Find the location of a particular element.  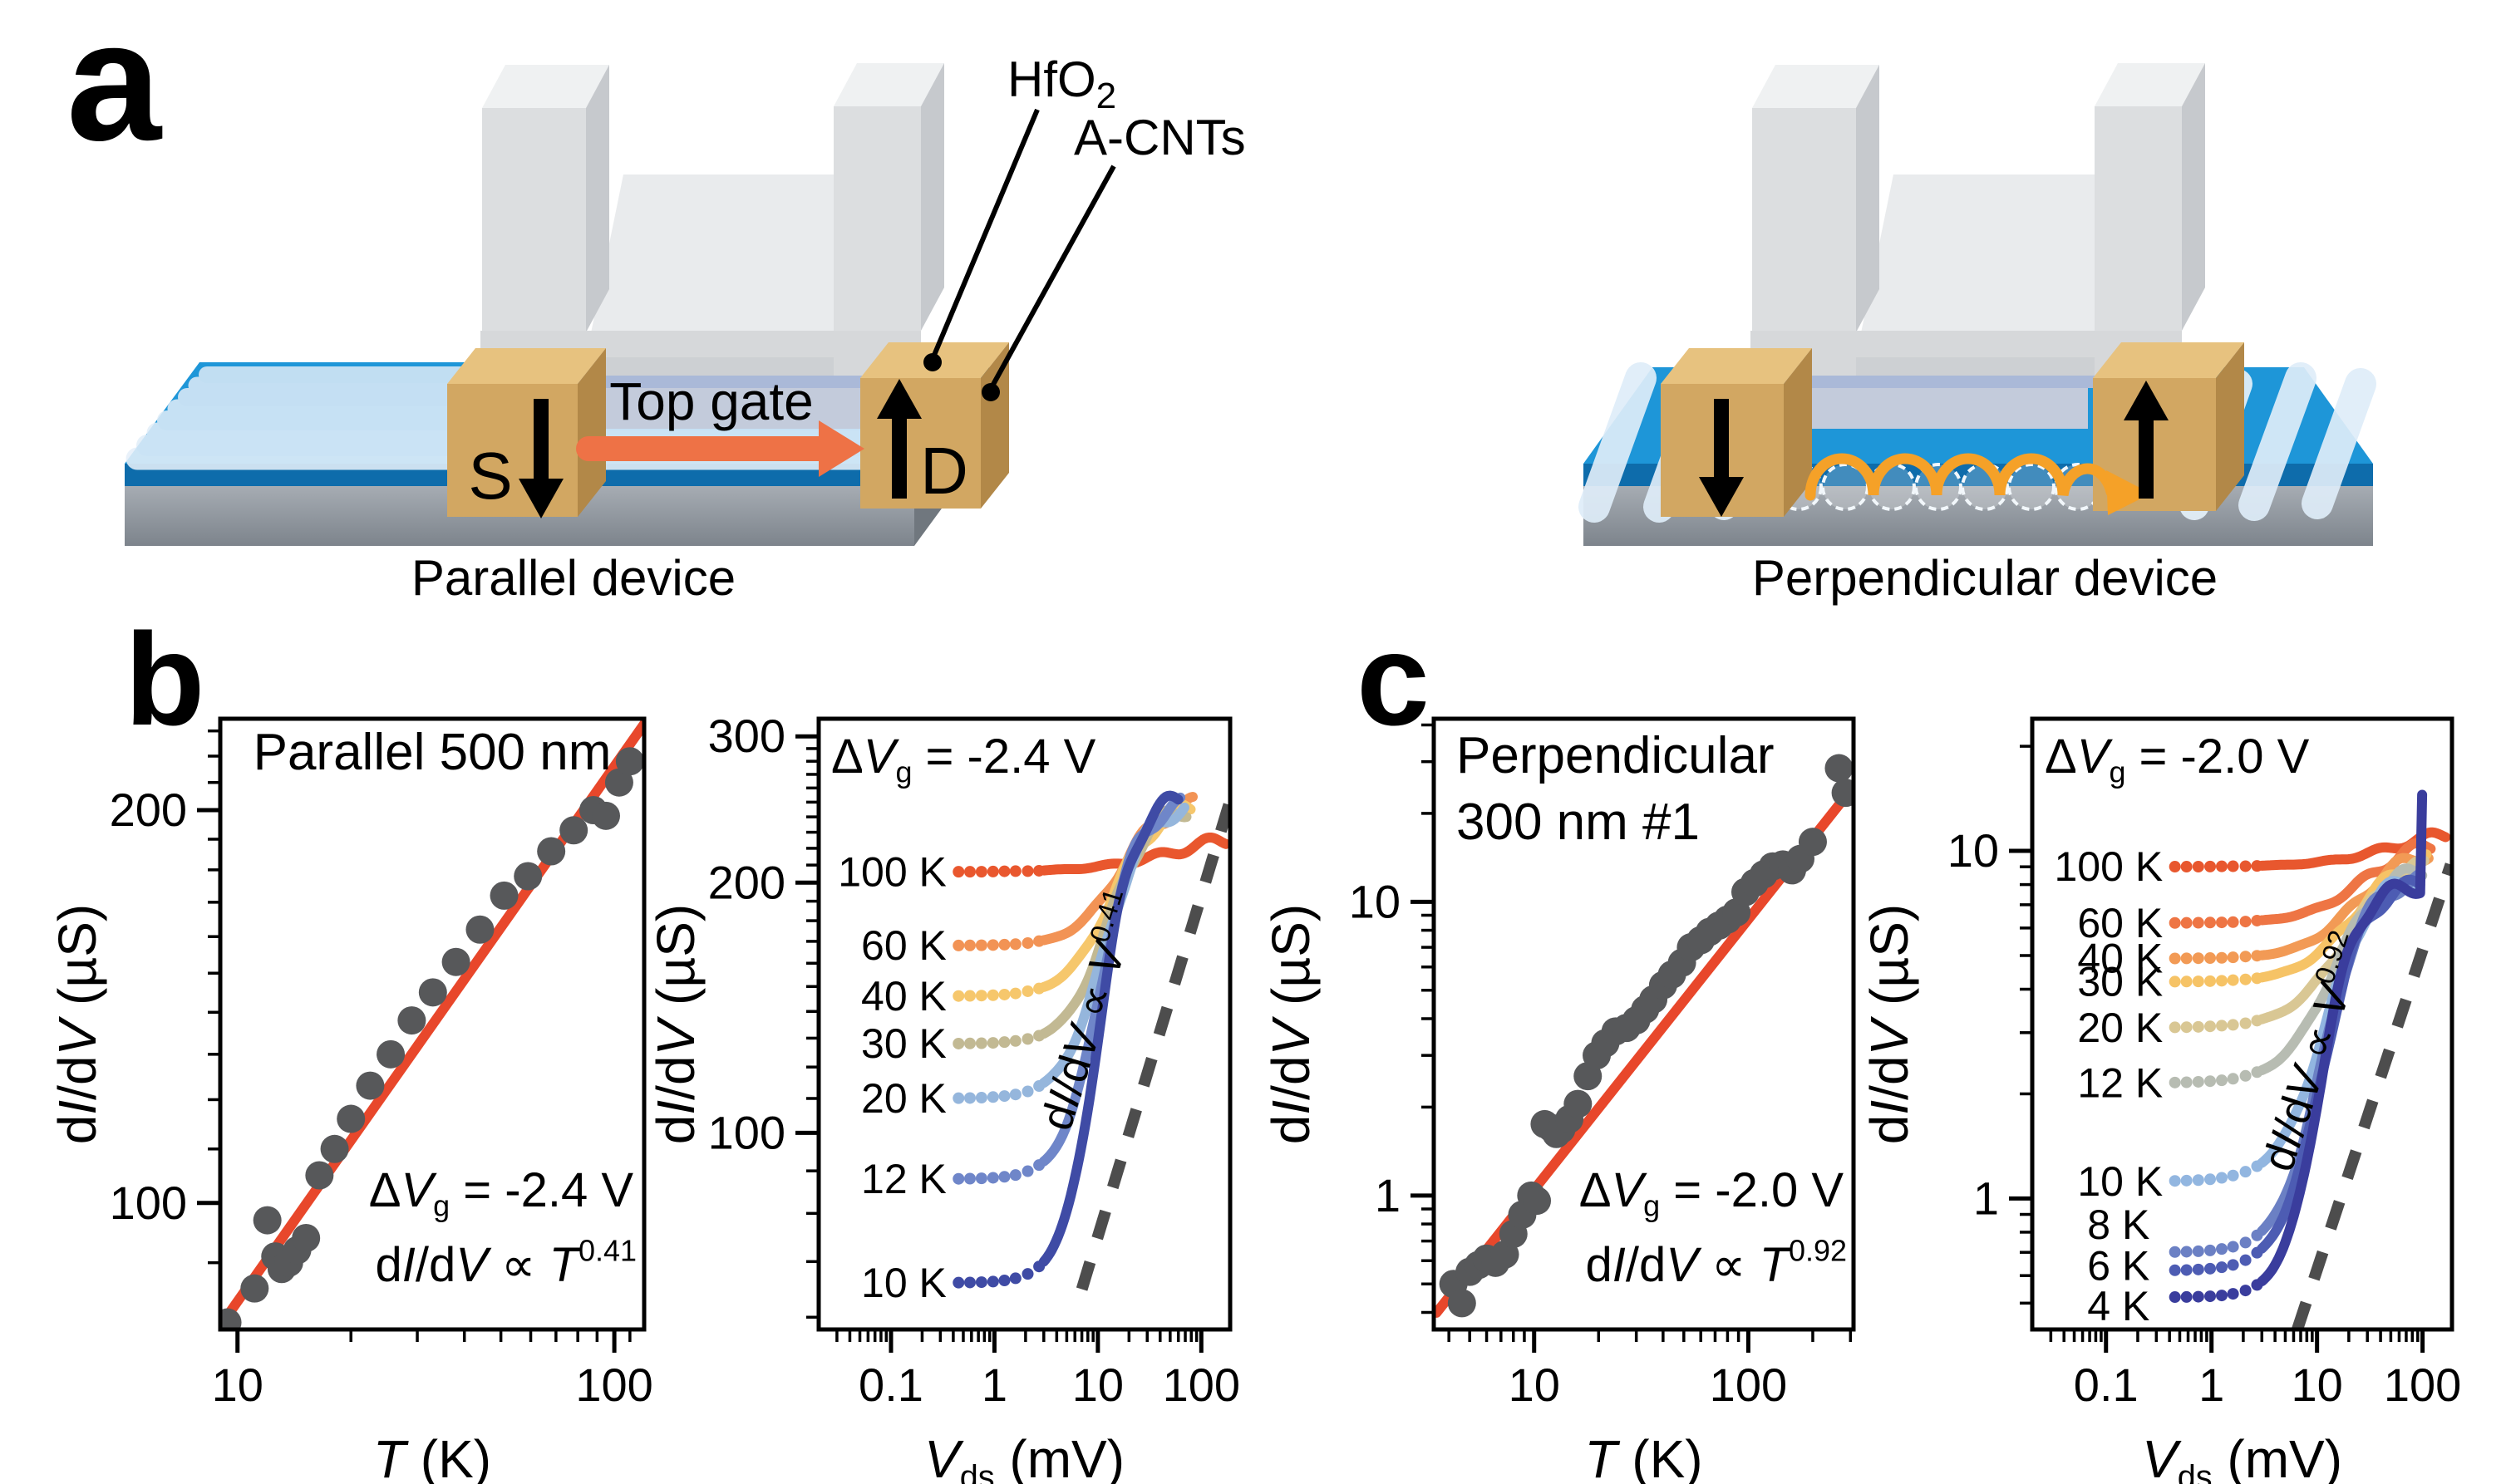

up-arrow-icon is located at coordinates (2146, 440).